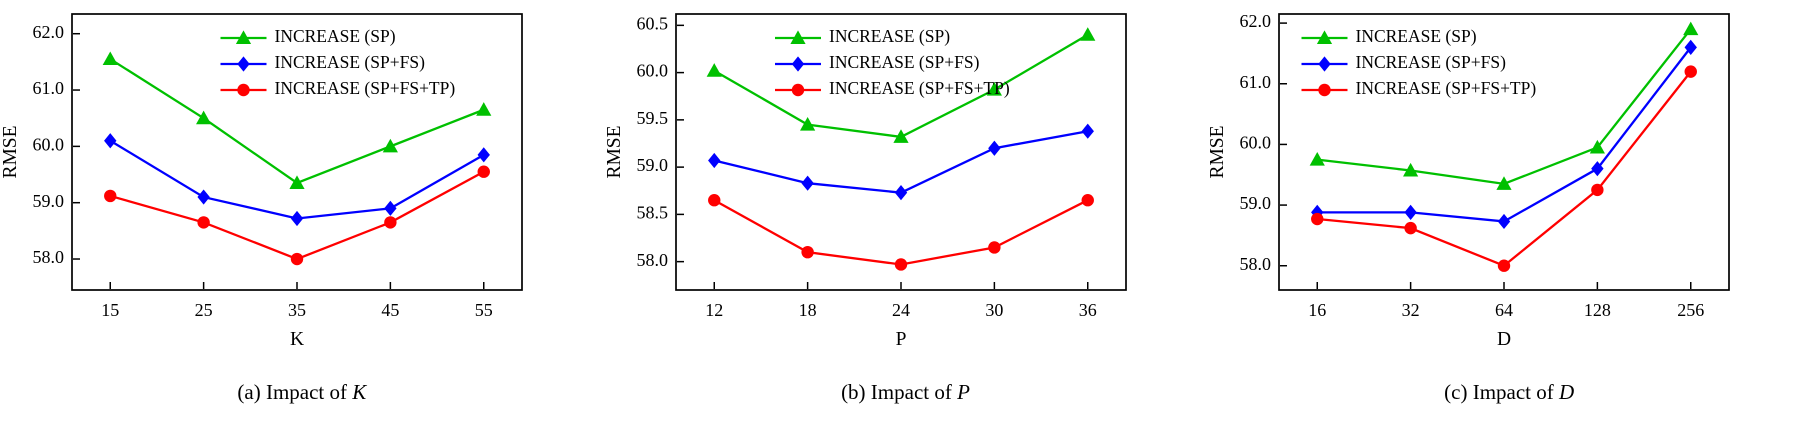  I want to click on y-tick-label: 61.0, so click(48, 88).